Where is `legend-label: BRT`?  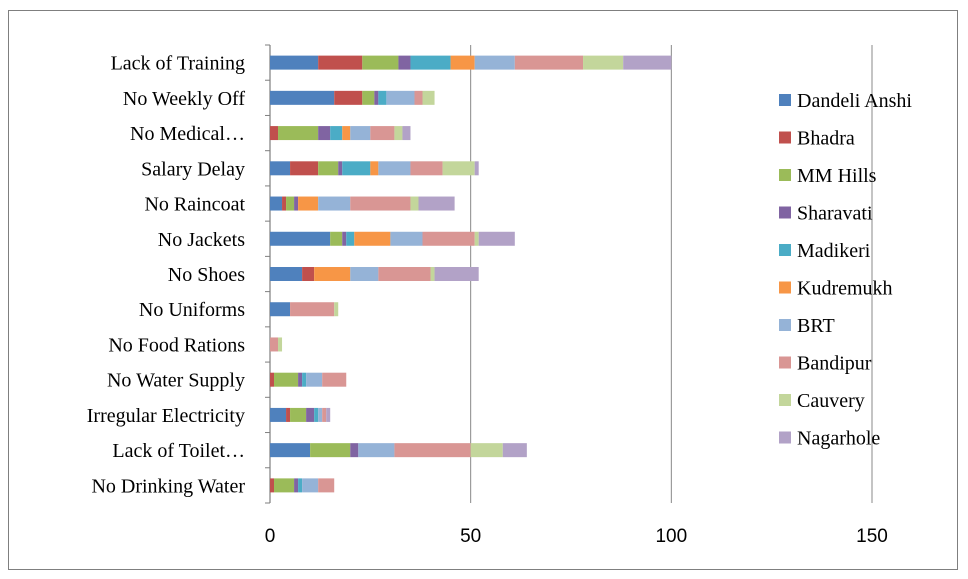 legend-label: BRT is located at coordinates (816, 326).